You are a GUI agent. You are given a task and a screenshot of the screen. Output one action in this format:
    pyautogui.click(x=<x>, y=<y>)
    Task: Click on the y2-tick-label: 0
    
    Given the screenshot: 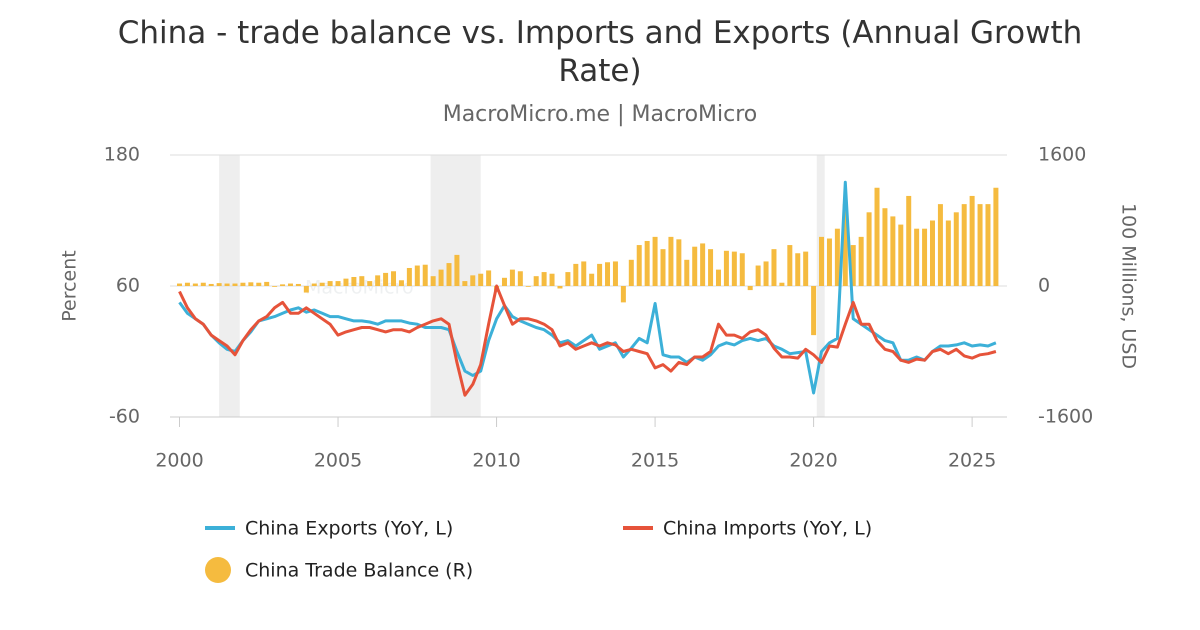 What is the action you would take?
    pyautogui.click(x=1044, y=286)
    